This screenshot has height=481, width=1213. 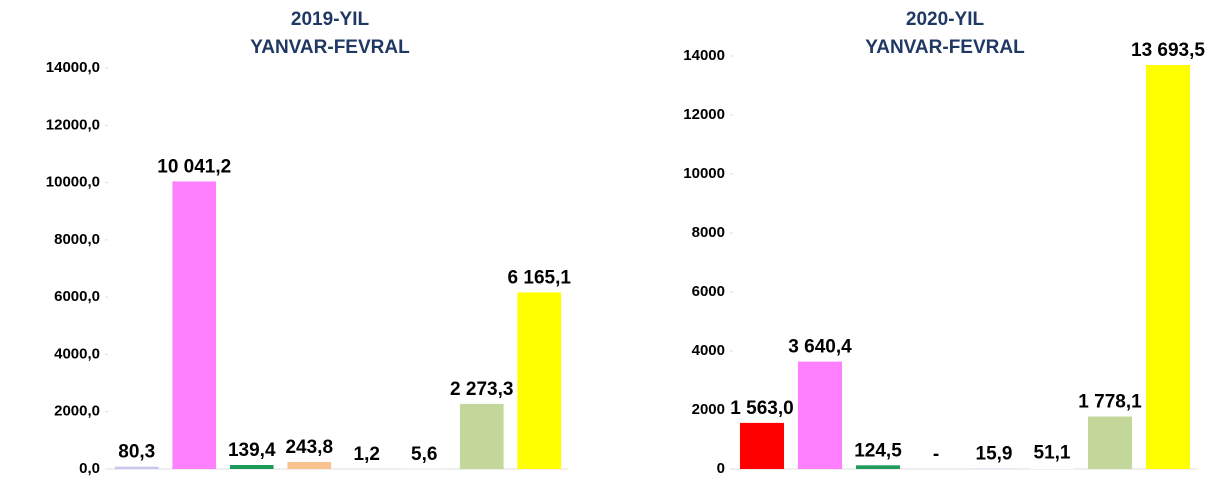 What do you see at coordinates (761, 408) in the screenshot?
I see `value-label: 1 563,0` at bounding box center [761, 408].